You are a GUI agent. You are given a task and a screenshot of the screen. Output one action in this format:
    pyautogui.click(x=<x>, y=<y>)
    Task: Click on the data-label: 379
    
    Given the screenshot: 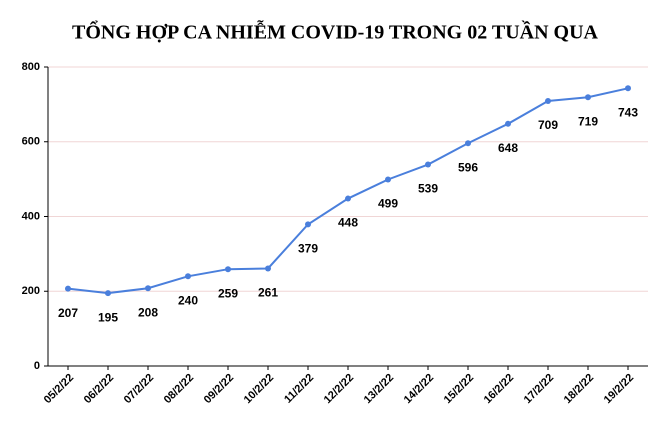 What is the action you would take?
    pyautogui.click(x=308, y=249)
    